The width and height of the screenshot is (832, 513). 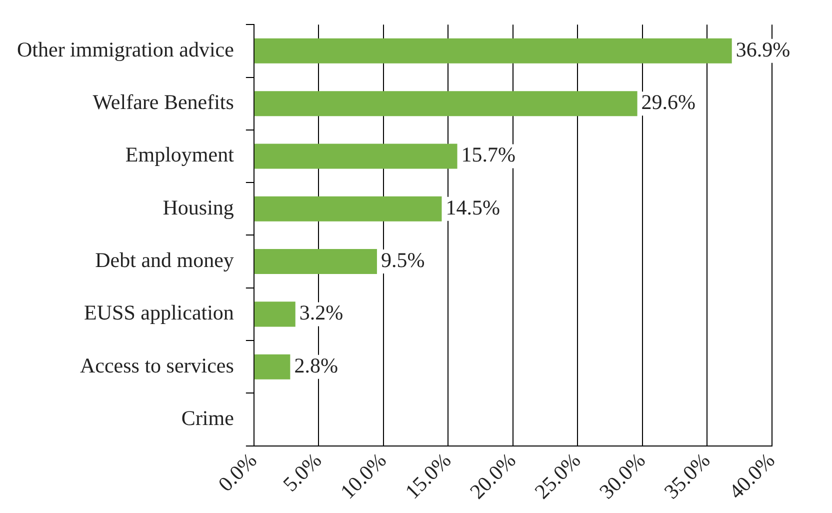 What do you see at coordinates (207, 418) in the screenshot?
I see `y-tick-label: Crime` at bounding box center [207, 418].